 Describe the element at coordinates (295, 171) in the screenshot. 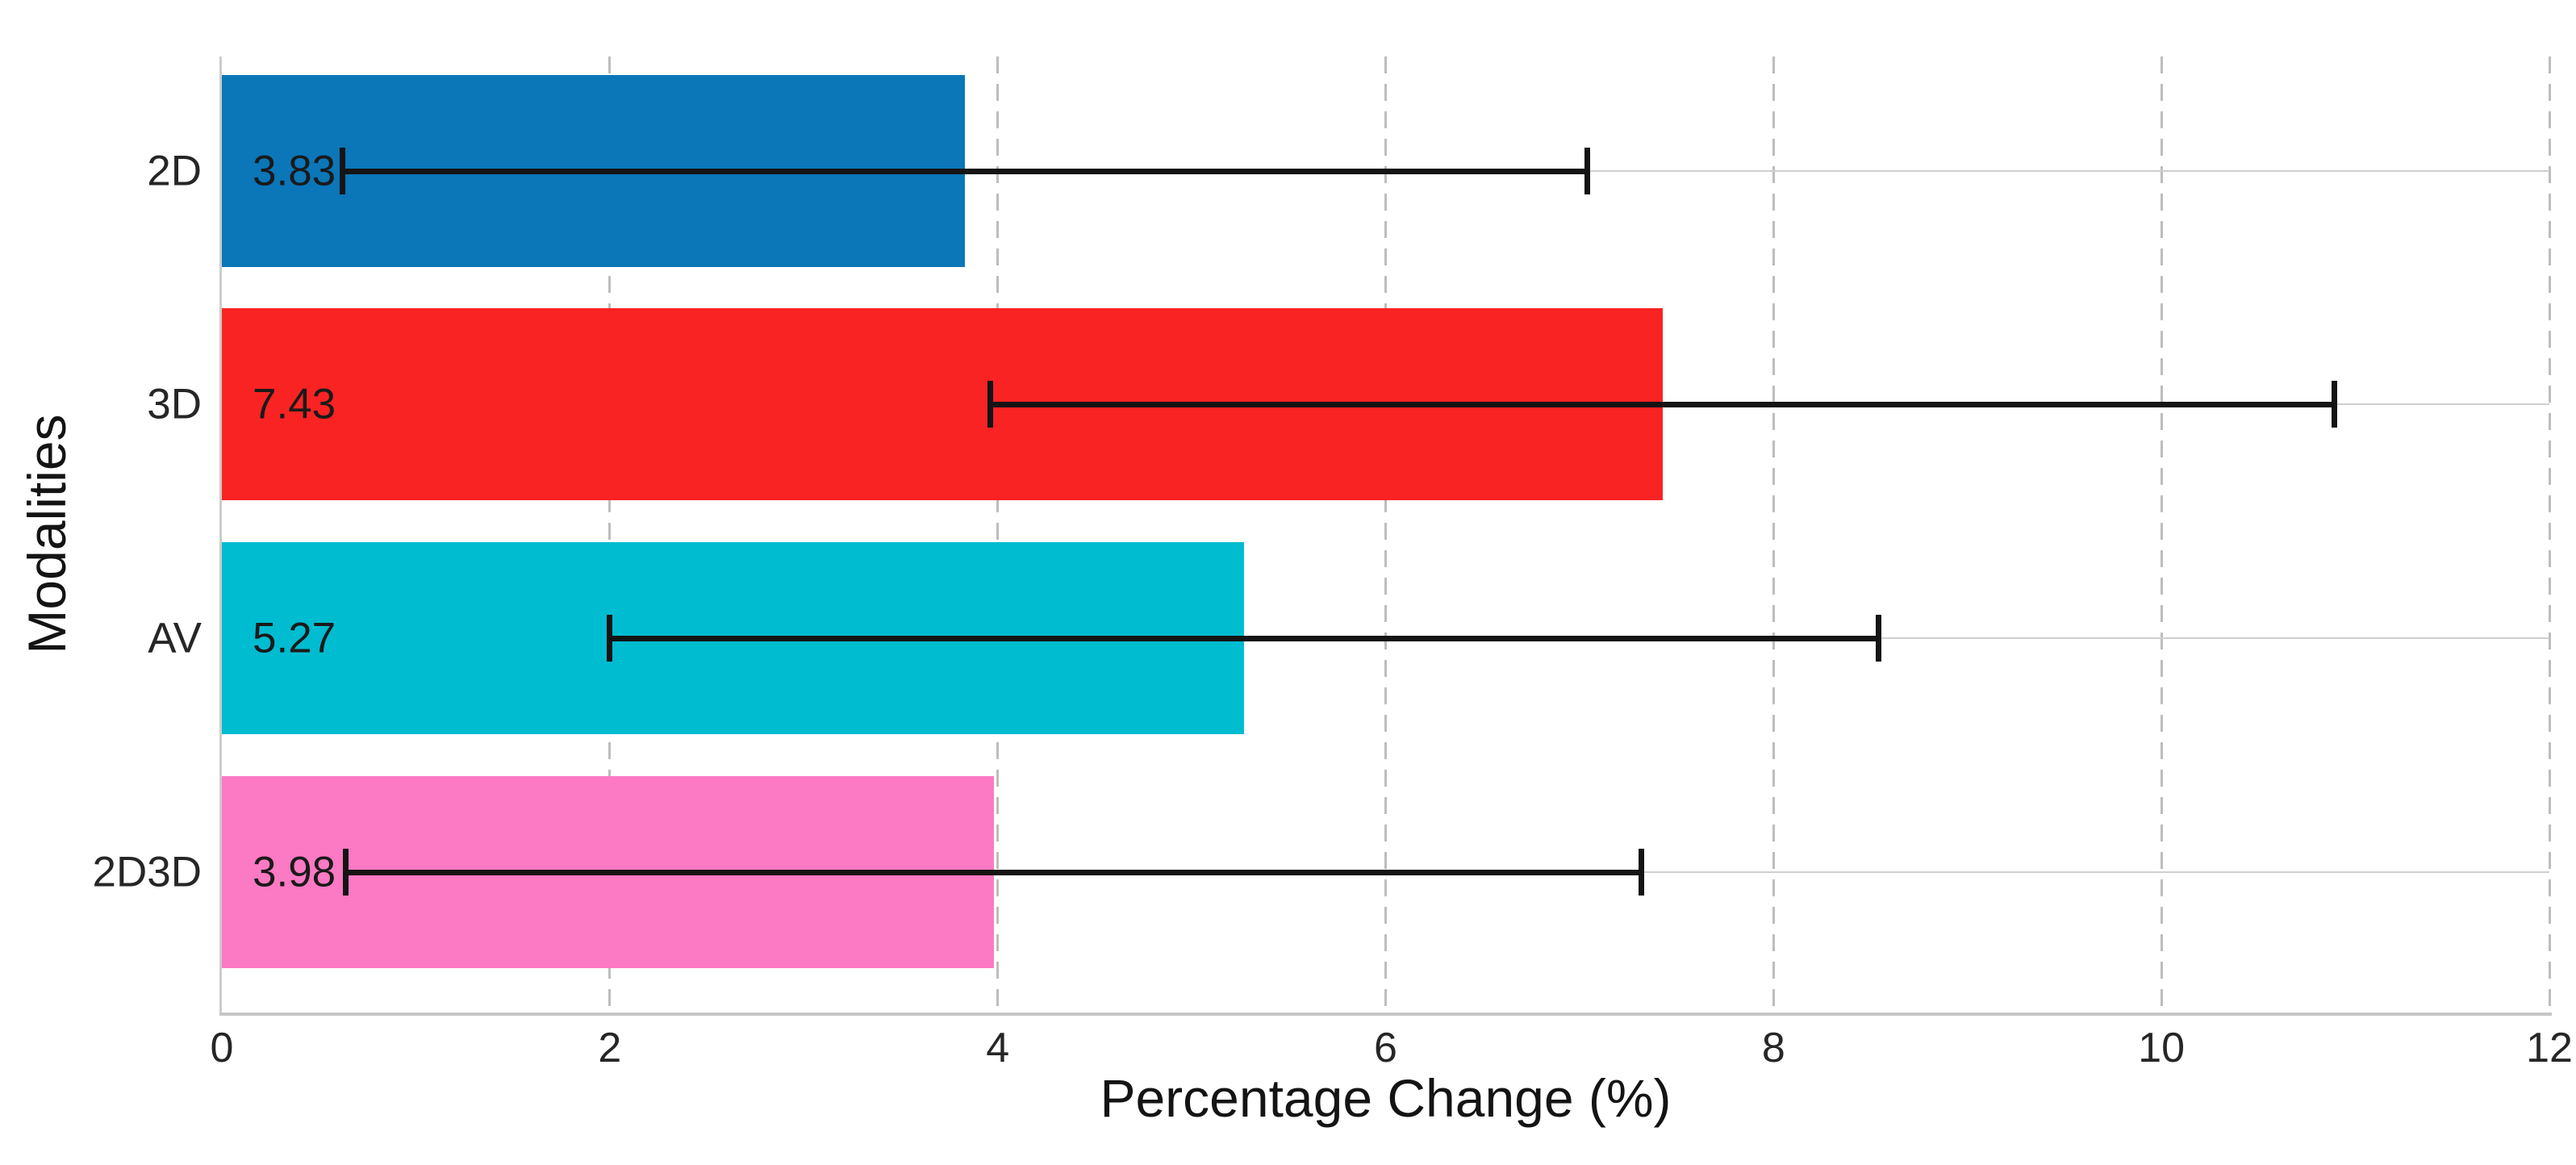

I see `bar-value-label: 3.83` at that location.